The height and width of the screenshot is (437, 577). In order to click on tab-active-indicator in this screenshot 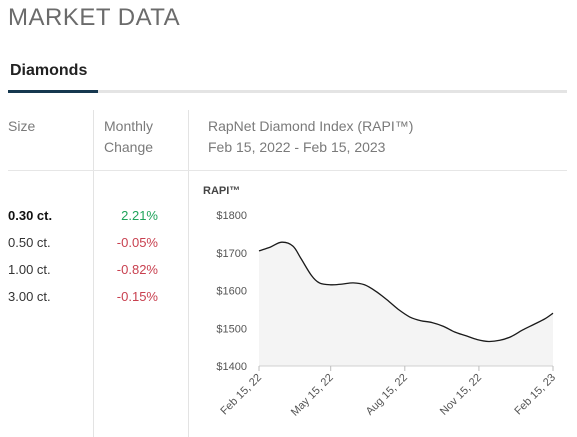, I will do `click(53, 91)`.